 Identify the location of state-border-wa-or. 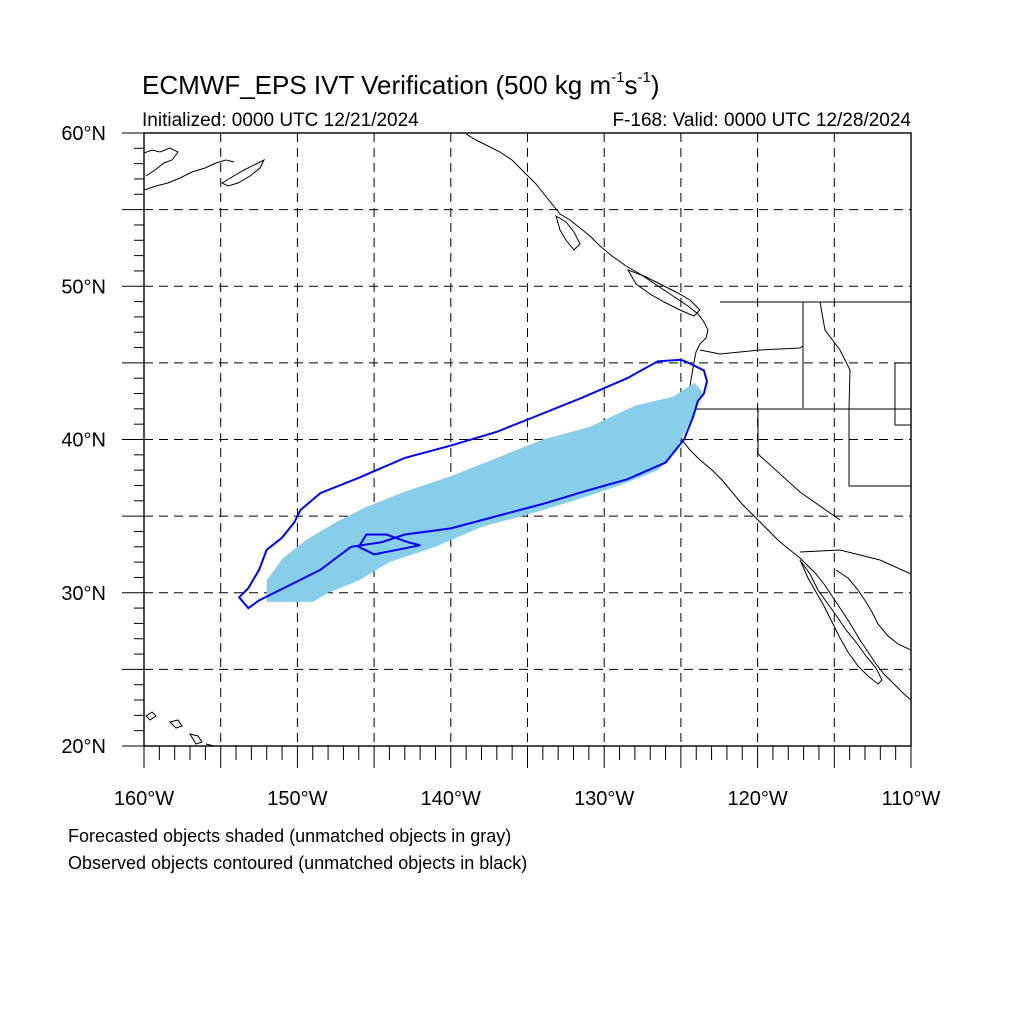
(751, 350).